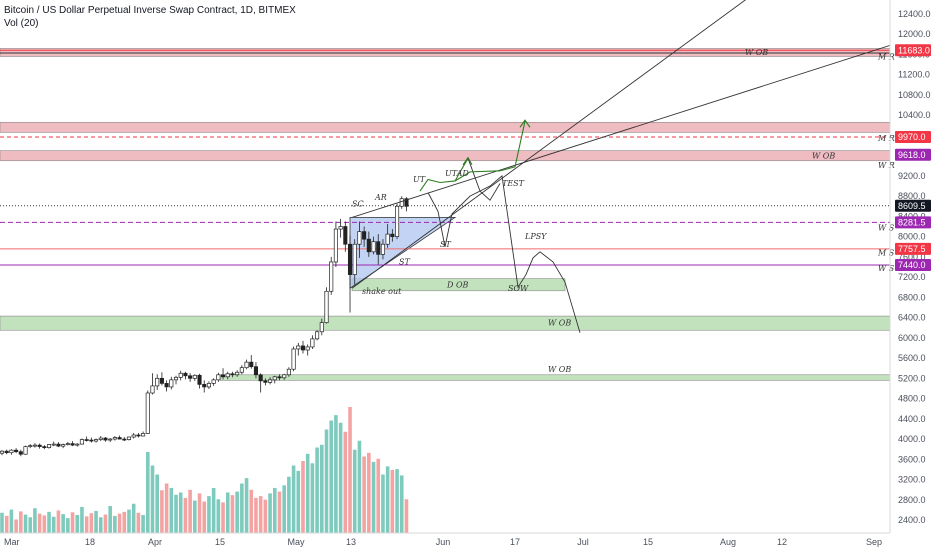 The height and width of the screenshot is (550, 932). I want to click on label-w-s-1: W S, so click(886, 228).